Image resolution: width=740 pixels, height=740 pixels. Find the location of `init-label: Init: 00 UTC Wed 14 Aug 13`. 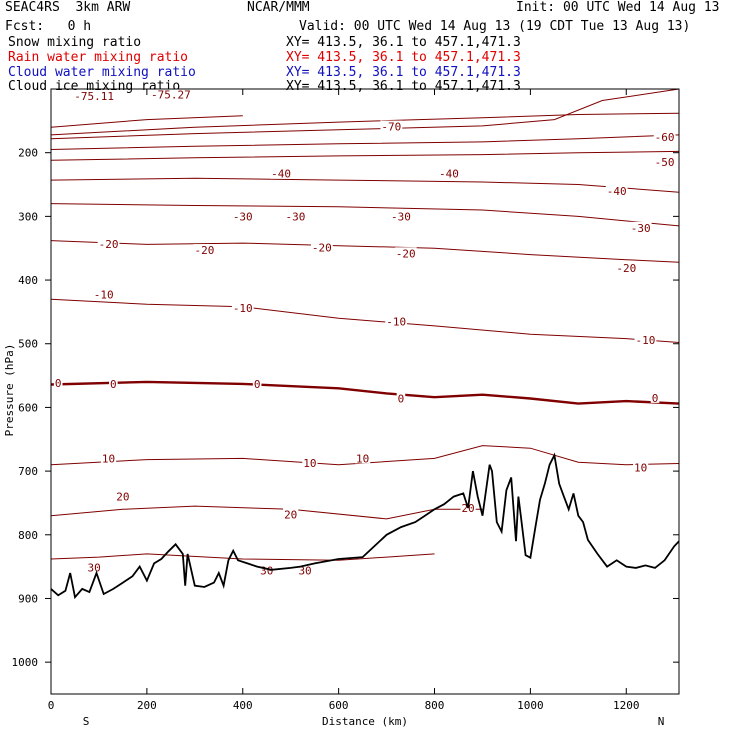

init-label: Init: 00 UTC Wed 14 Aug 13 is located at coordinates (618, 7).